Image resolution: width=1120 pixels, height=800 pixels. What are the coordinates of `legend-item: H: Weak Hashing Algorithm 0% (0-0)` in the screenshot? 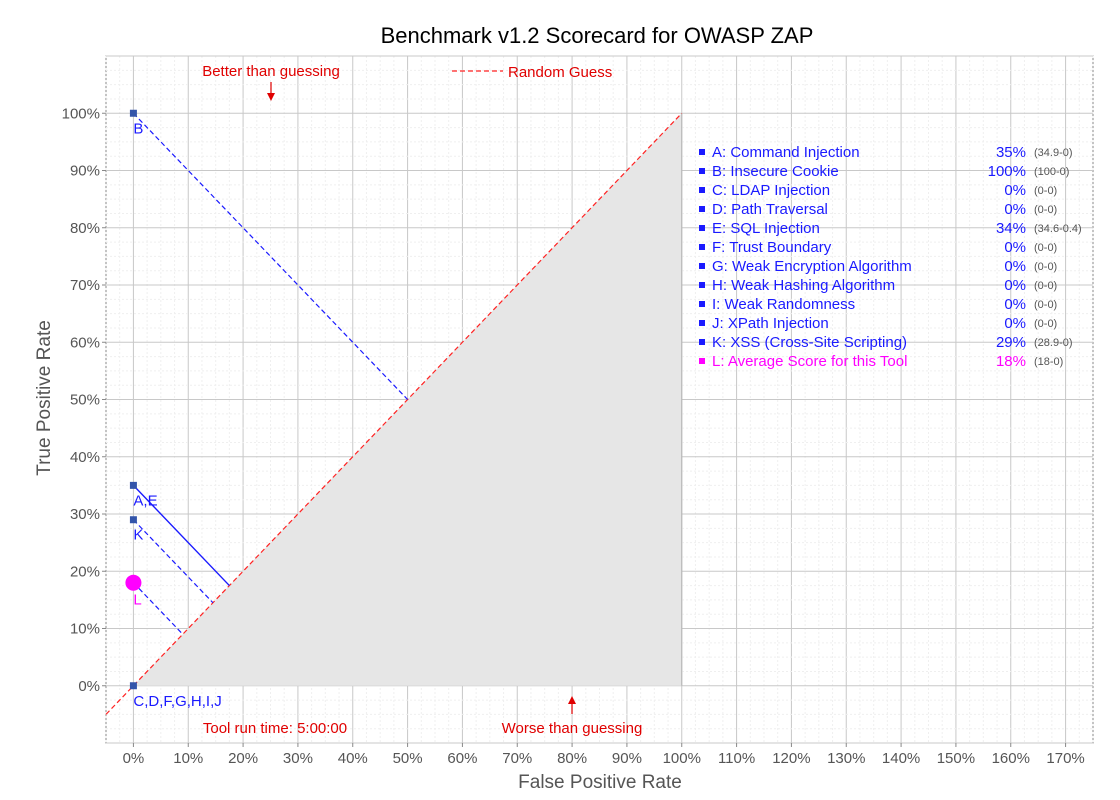 It's located at (878, 285).